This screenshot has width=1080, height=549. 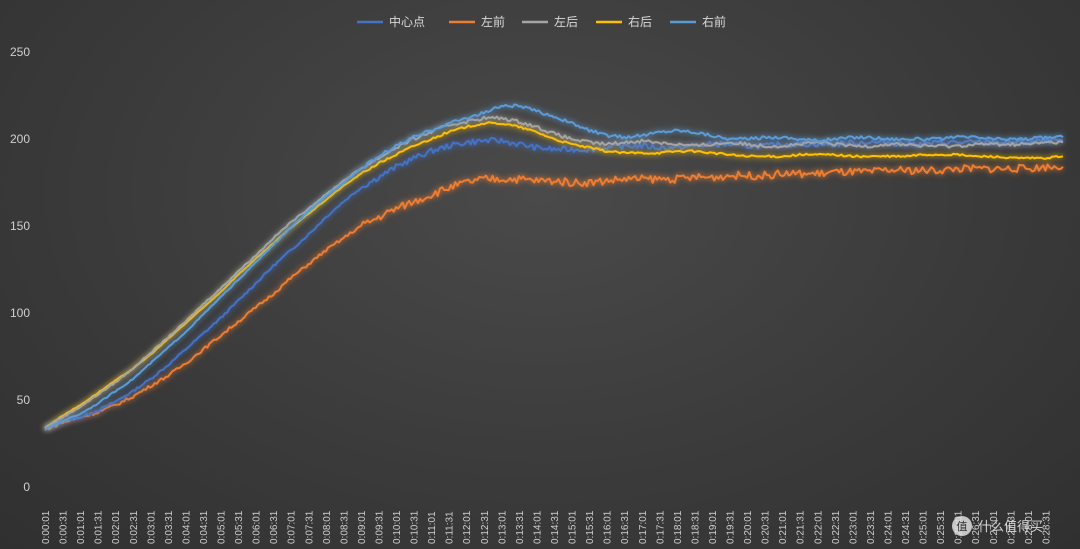 I want to click on x-tick-label: 0:12:31, so click(x=485, y=527).